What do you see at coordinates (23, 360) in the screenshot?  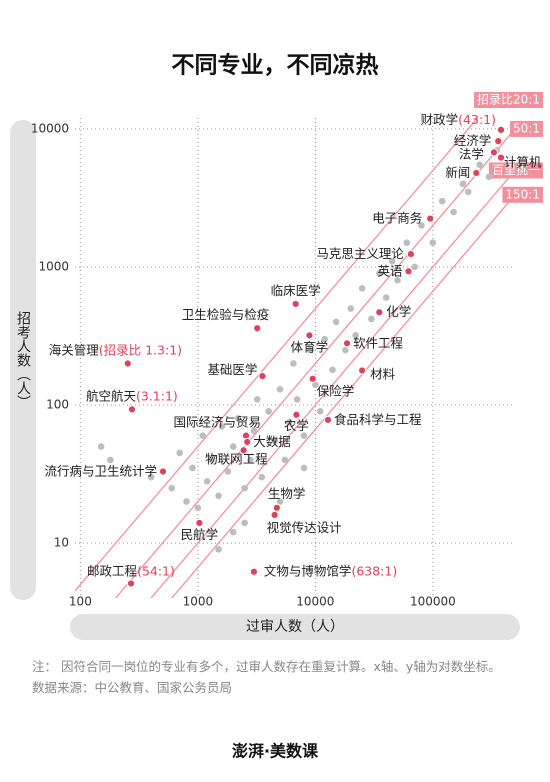 I see `y-axis-label: 招考人数（人）` at bounding box center [23, 360].